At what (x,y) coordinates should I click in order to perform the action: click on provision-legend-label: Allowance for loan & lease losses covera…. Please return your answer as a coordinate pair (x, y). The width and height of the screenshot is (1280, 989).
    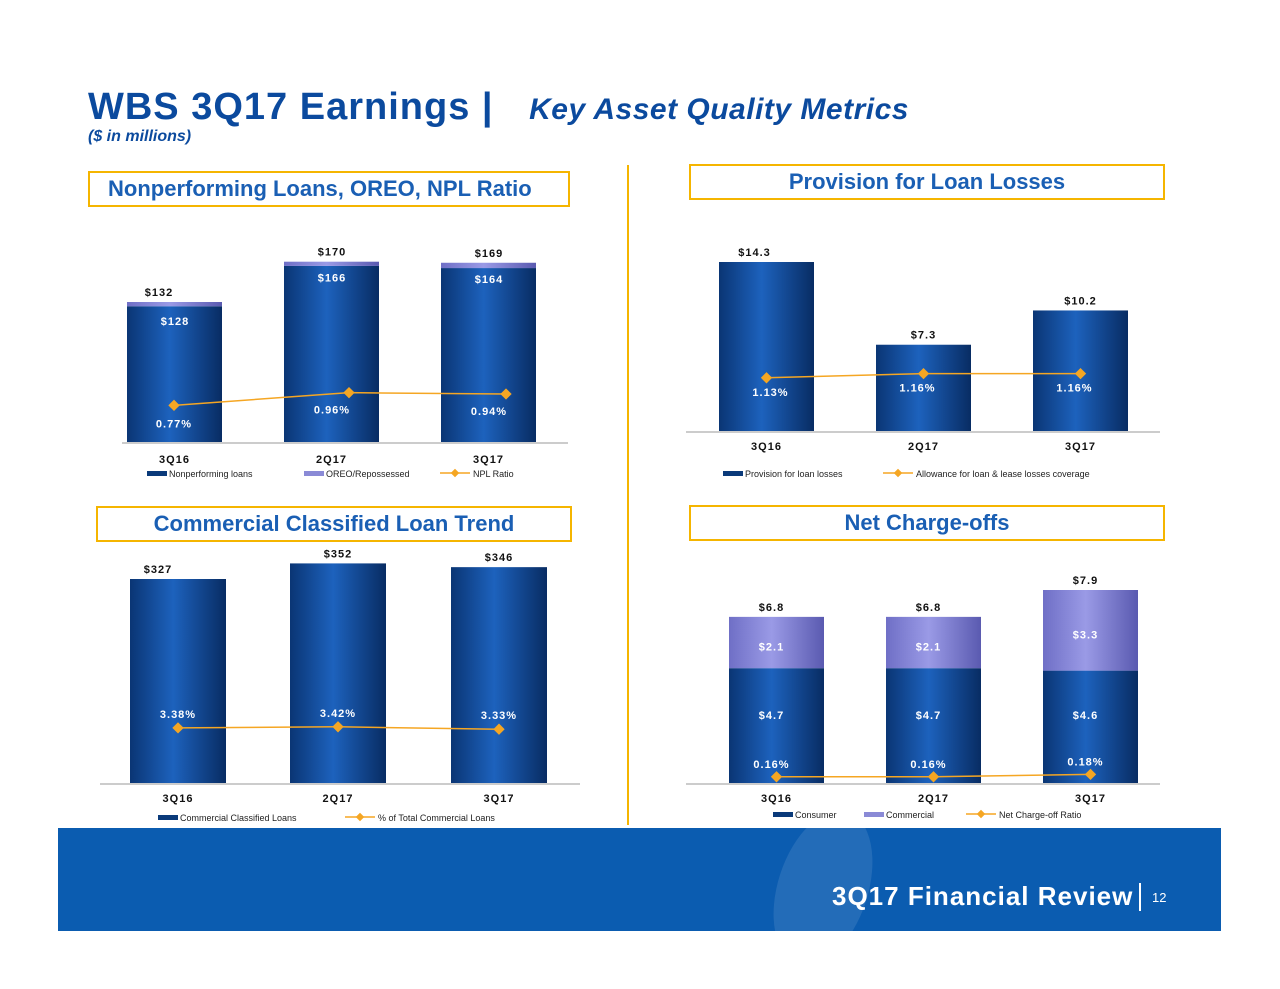
    Looking at the image, I should click on (1003, 474).